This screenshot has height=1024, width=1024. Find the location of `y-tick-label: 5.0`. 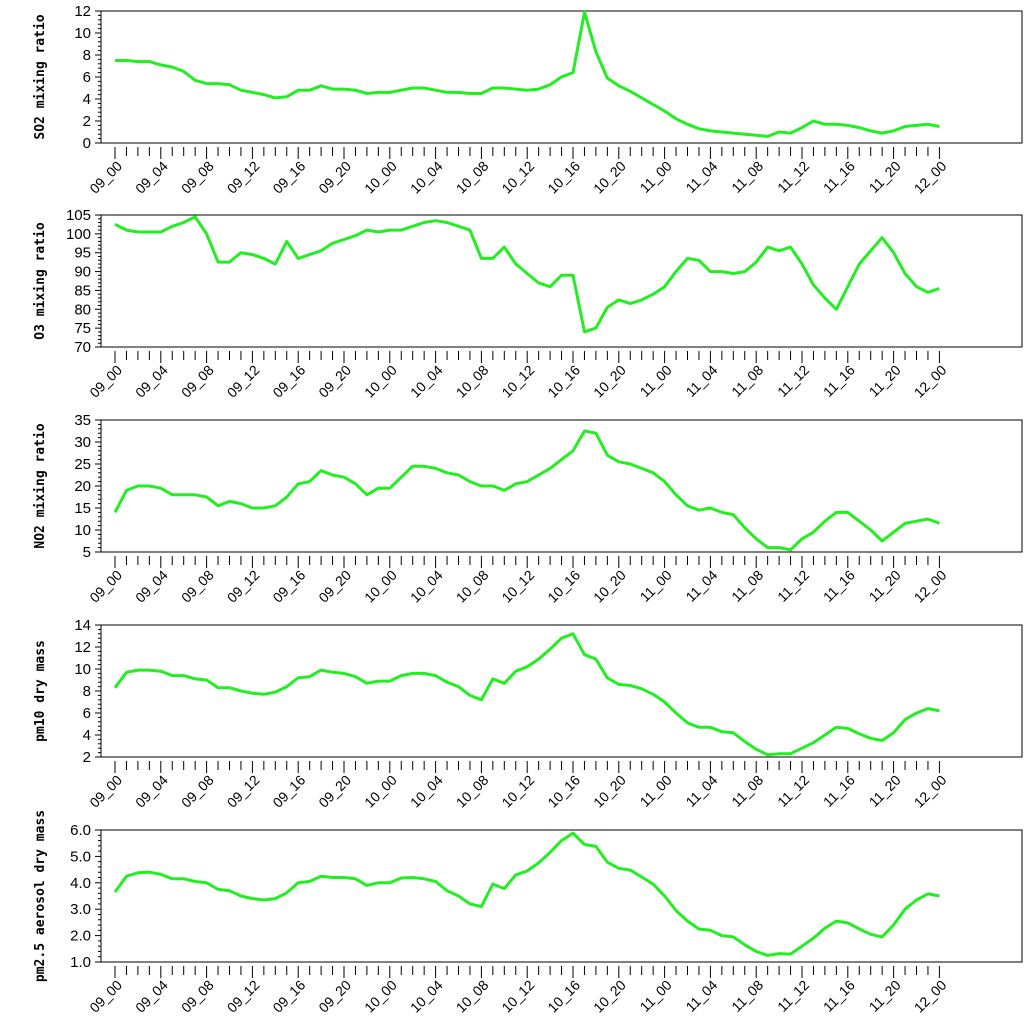

y-tick-label: 5.0 is located at coordinates (80, 856).